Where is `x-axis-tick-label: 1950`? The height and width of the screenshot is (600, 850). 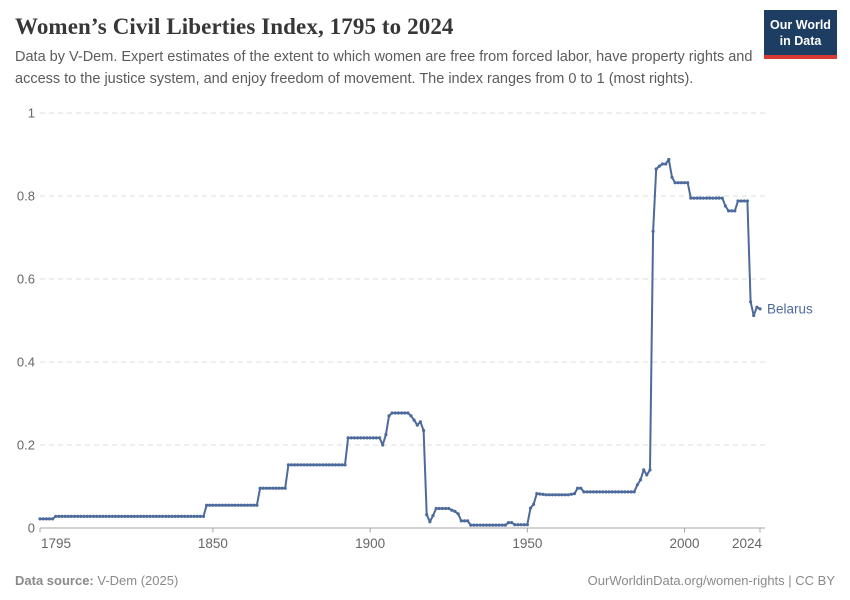
x-axis-tick-label: 1950 is located at coordinates (527, 543).